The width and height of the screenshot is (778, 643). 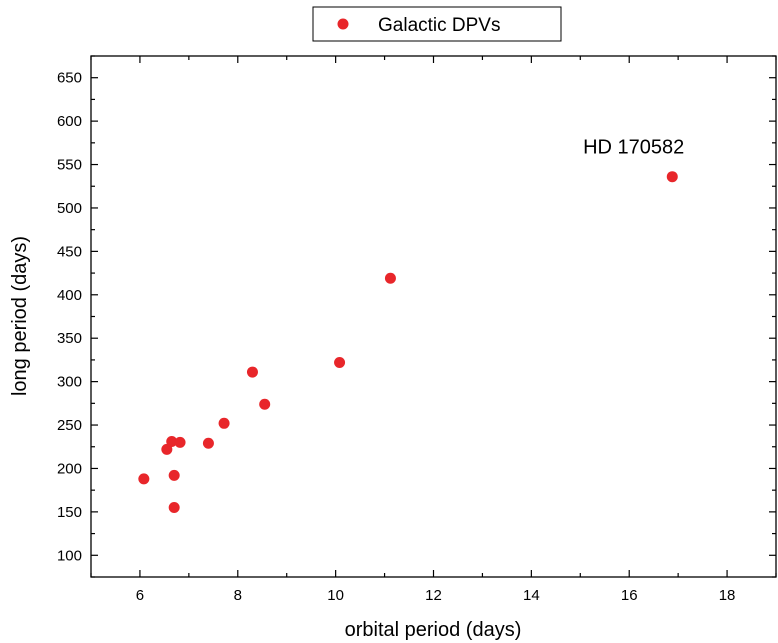 What do you see at coordinates (69, 382) in the screenshot?
I see `y-tick-label: 300` at bounding box center [69, 382].